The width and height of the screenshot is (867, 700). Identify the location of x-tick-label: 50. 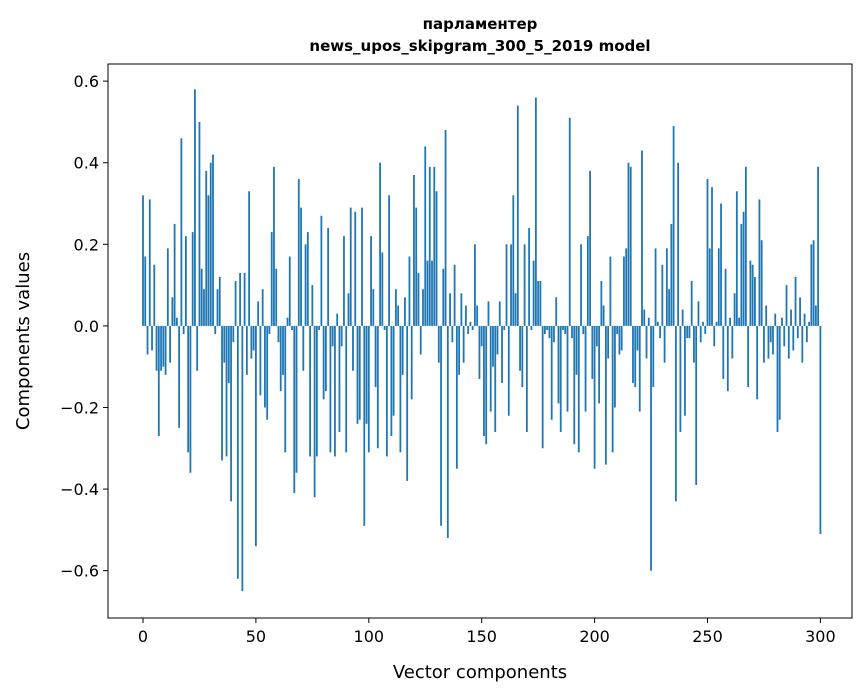
(256, 636).